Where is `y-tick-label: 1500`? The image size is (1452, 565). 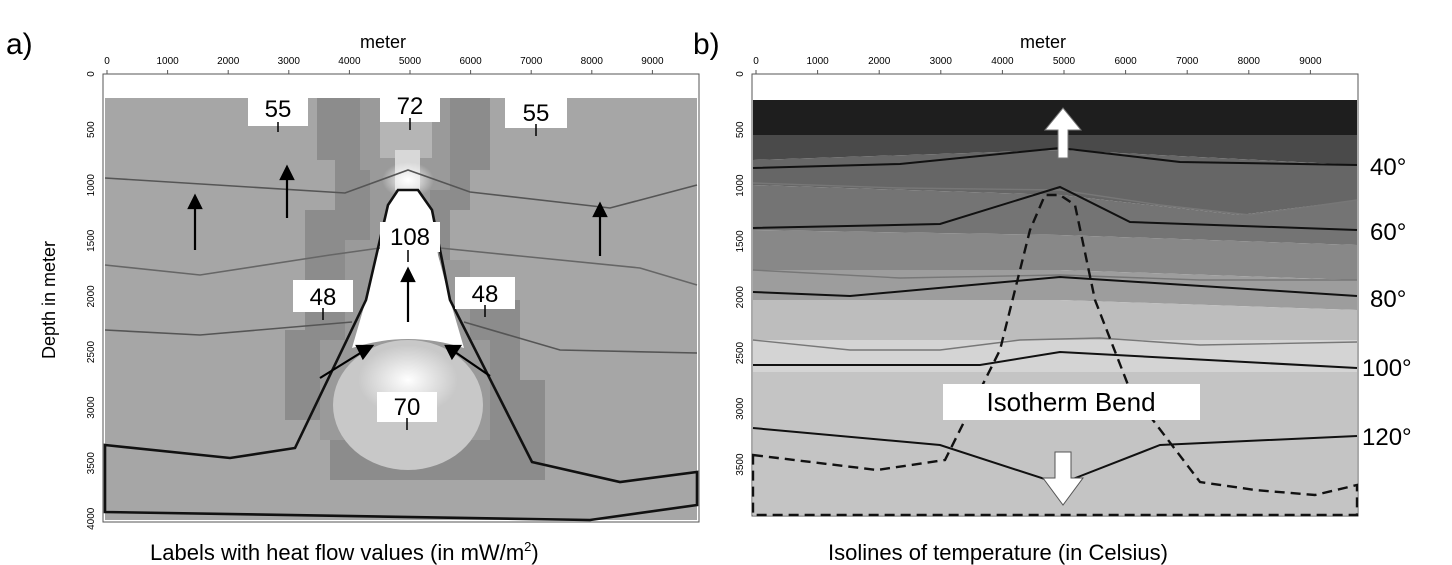
y-tick-label: 1500 is located at coordinates (740, 241).